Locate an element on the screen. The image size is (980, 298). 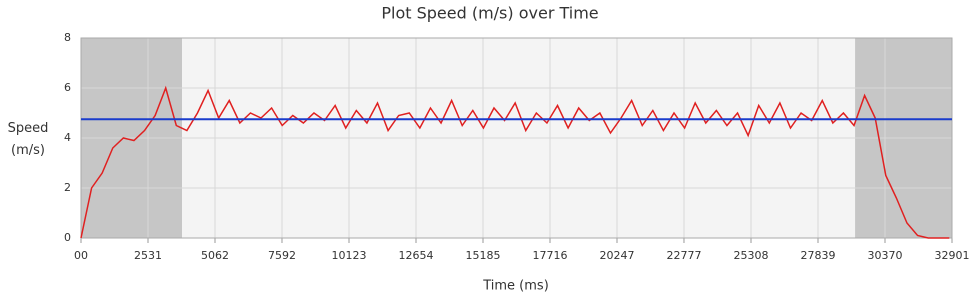
chart-title: Plot Speed (m/s) over Time is located at coordinates (489, 13).